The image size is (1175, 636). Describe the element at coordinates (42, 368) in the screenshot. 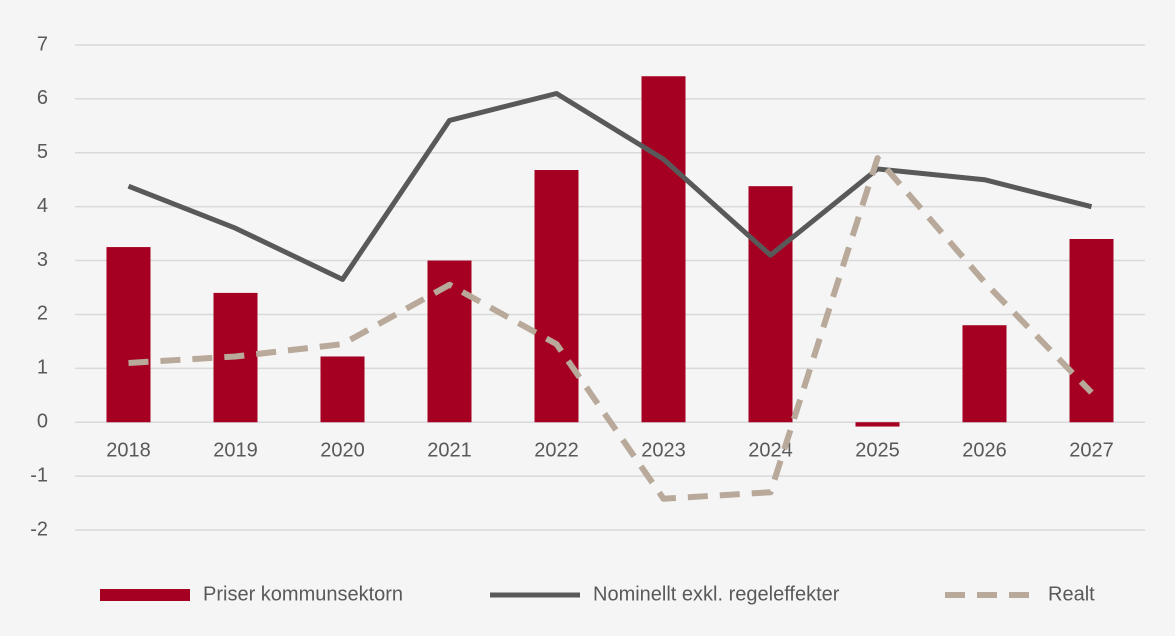

I see `y-tick-label: 1` at that location.